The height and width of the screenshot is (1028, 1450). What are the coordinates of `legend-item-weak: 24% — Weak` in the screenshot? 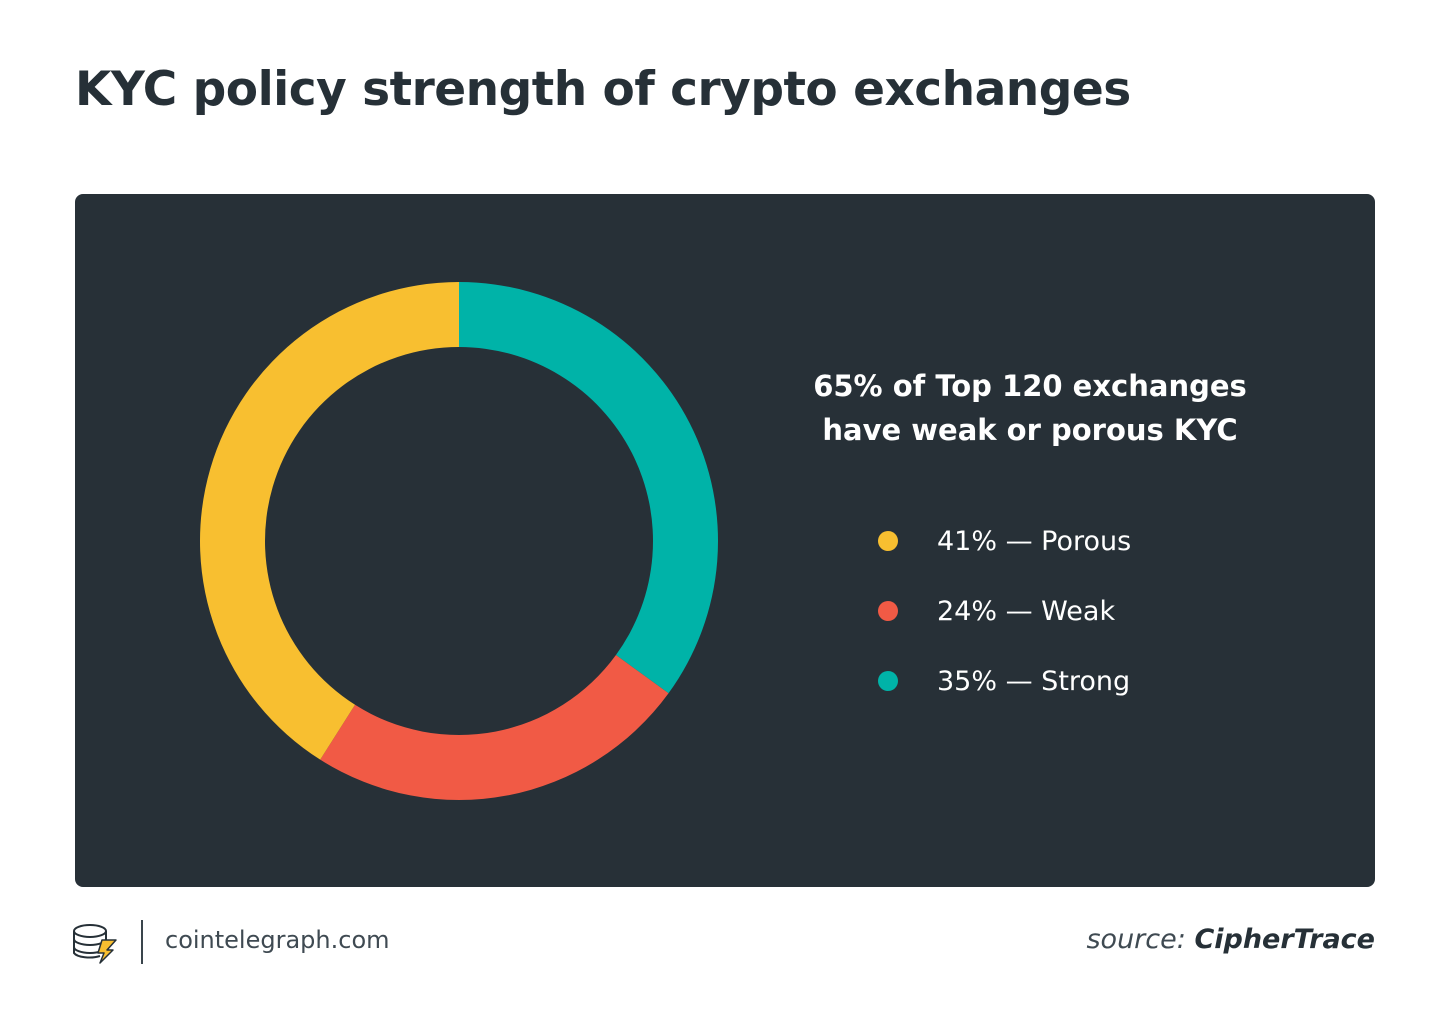 It's located at (1004, 611).